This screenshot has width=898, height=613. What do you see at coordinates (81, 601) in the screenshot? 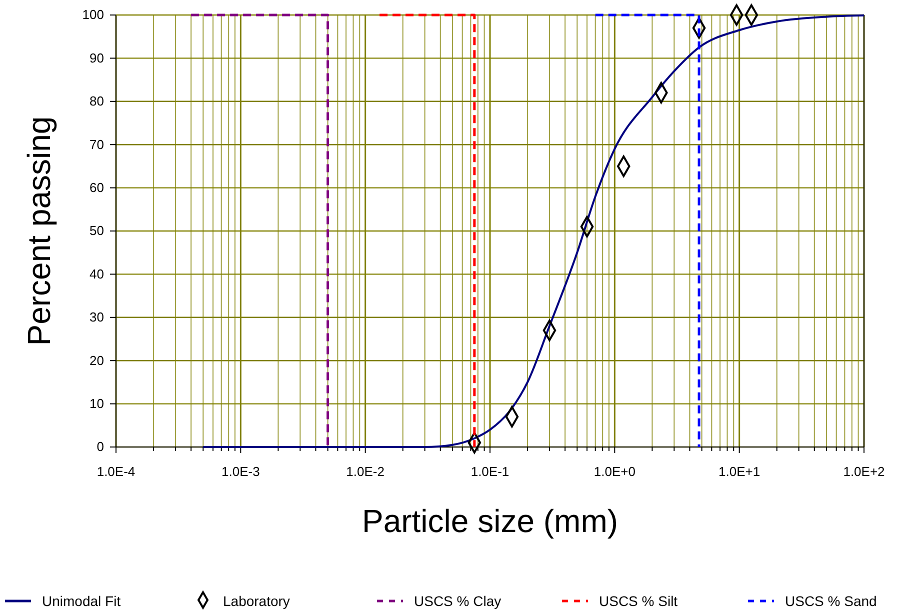
I see `legend-label: Unimodal Fit` at bounding box center [81, 601].